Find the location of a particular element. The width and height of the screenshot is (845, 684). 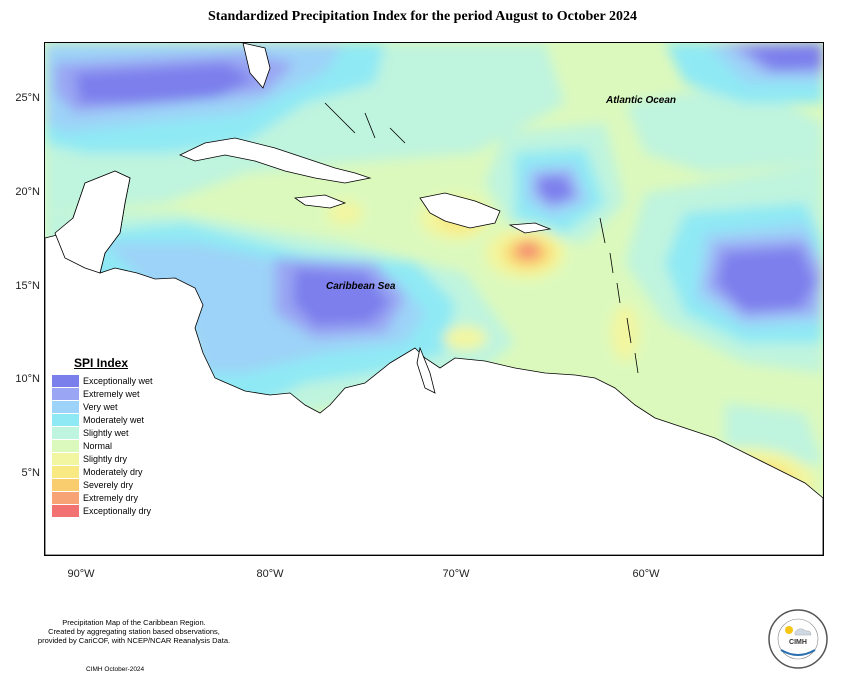

legend-label: Moderately wet is located at coordinates (114, 419).